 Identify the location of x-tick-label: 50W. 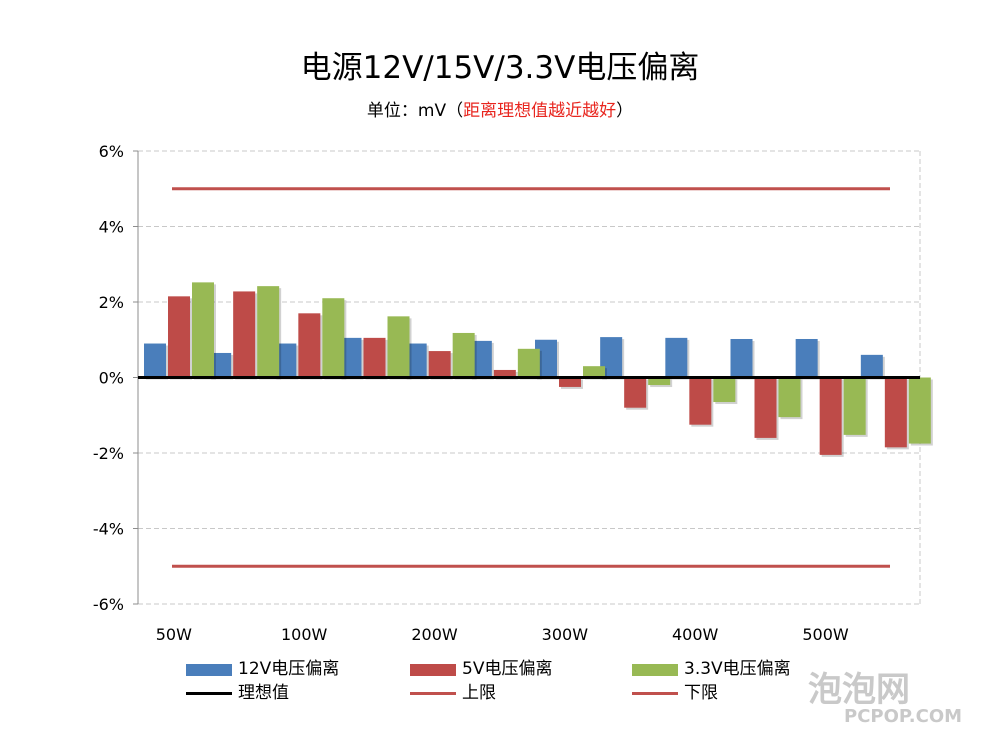
(174, 634).